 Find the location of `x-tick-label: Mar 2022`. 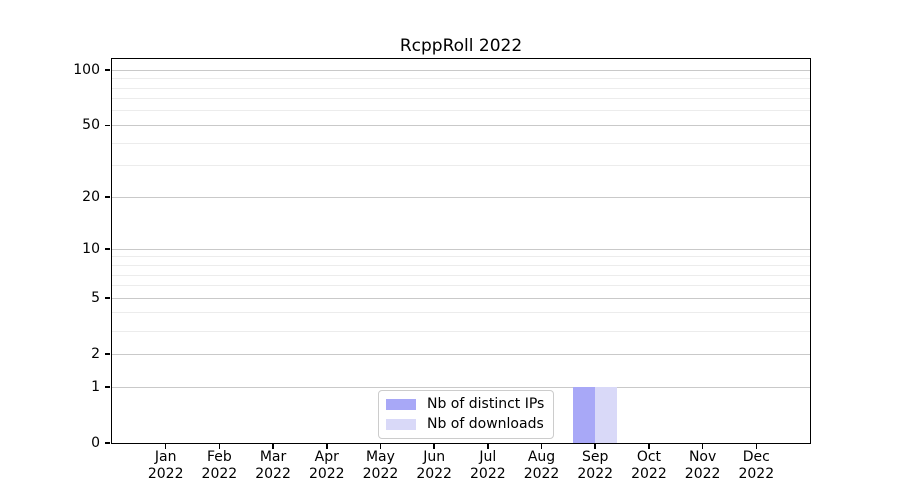

x-tick-label: Mar 2022 is located at coordinates (273, 466).